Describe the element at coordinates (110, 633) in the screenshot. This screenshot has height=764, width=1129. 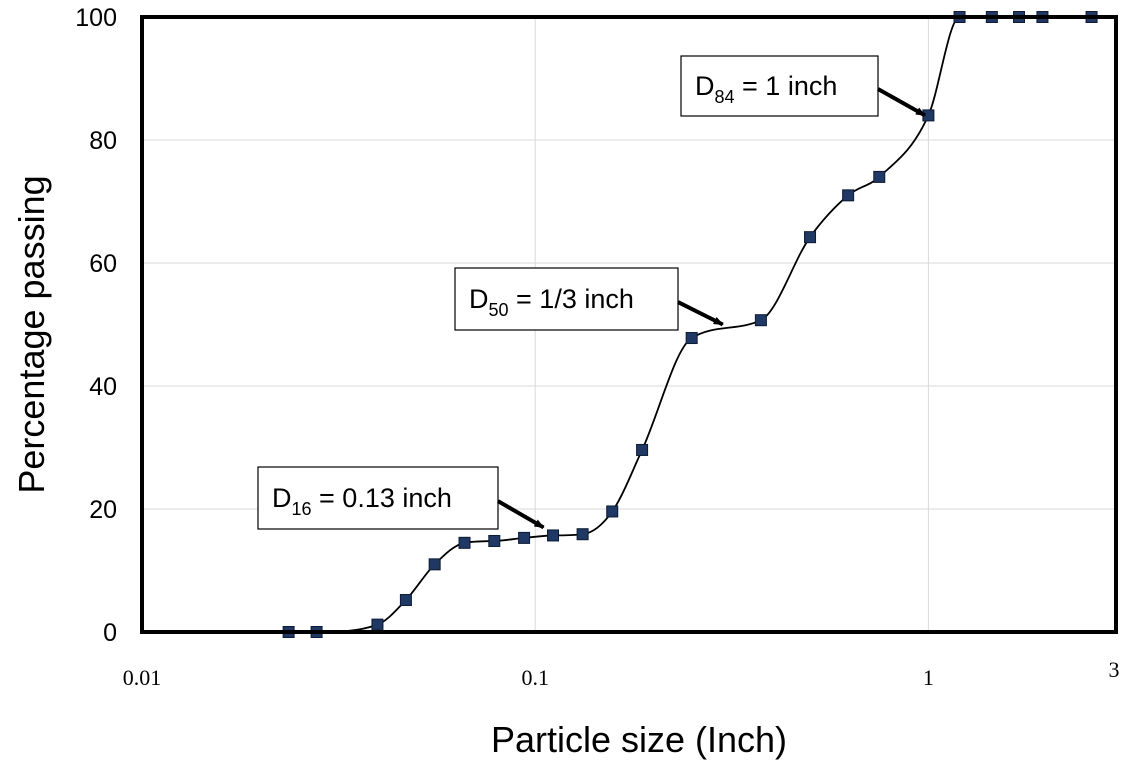
I see `y-tick-label: 0` at that location.